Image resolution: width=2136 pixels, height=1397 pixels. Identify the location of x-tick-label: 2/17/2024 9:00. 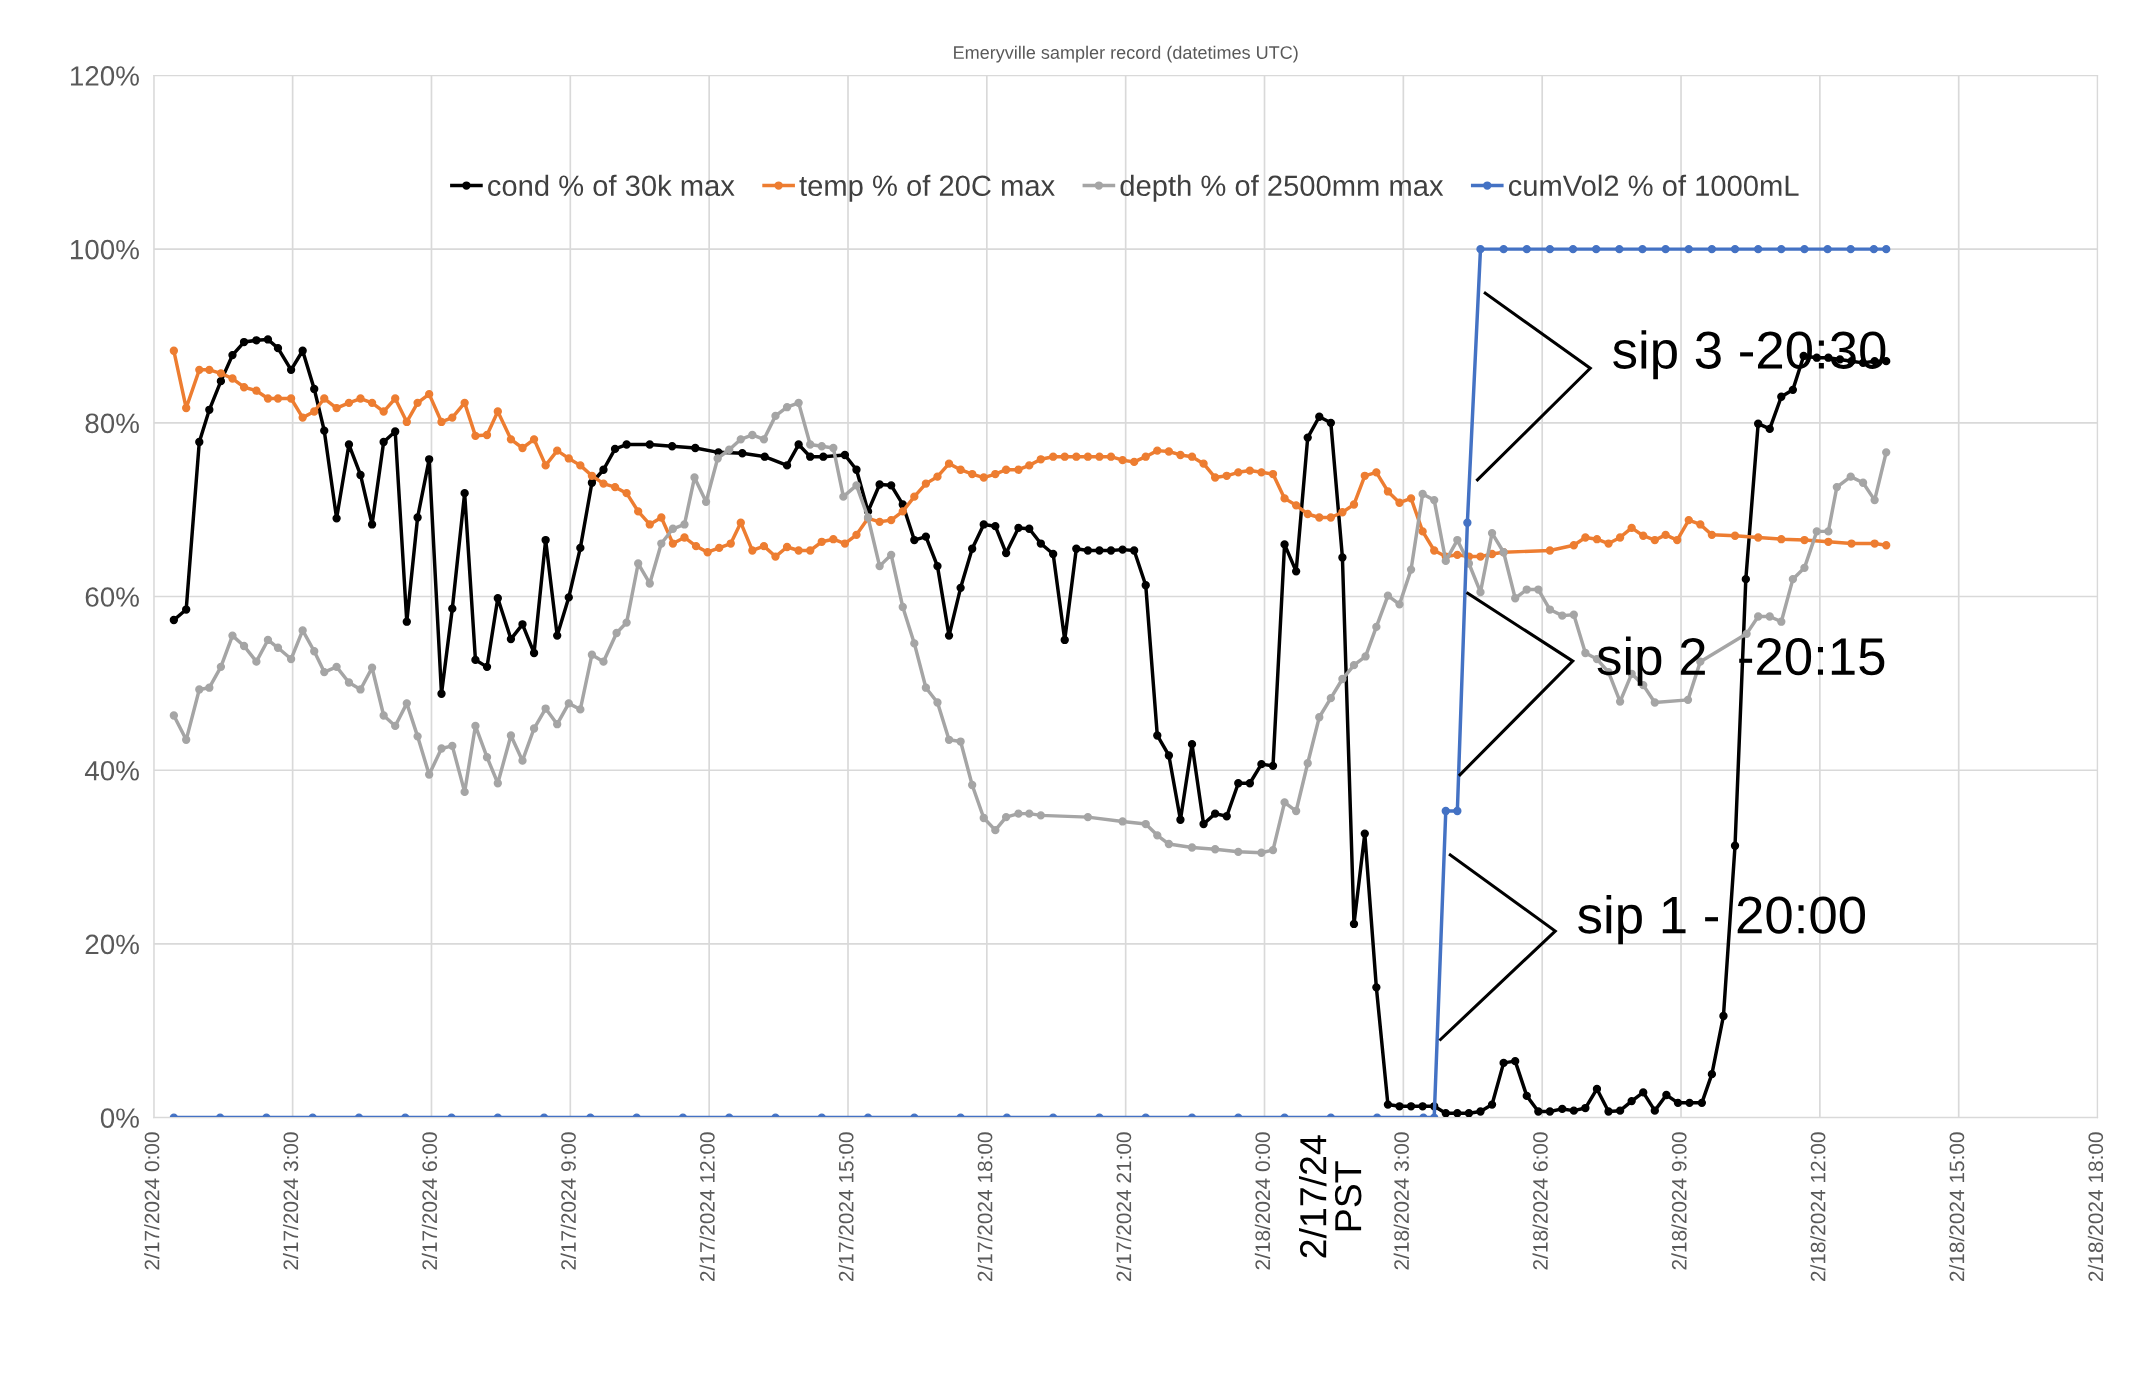
(568, 1201).